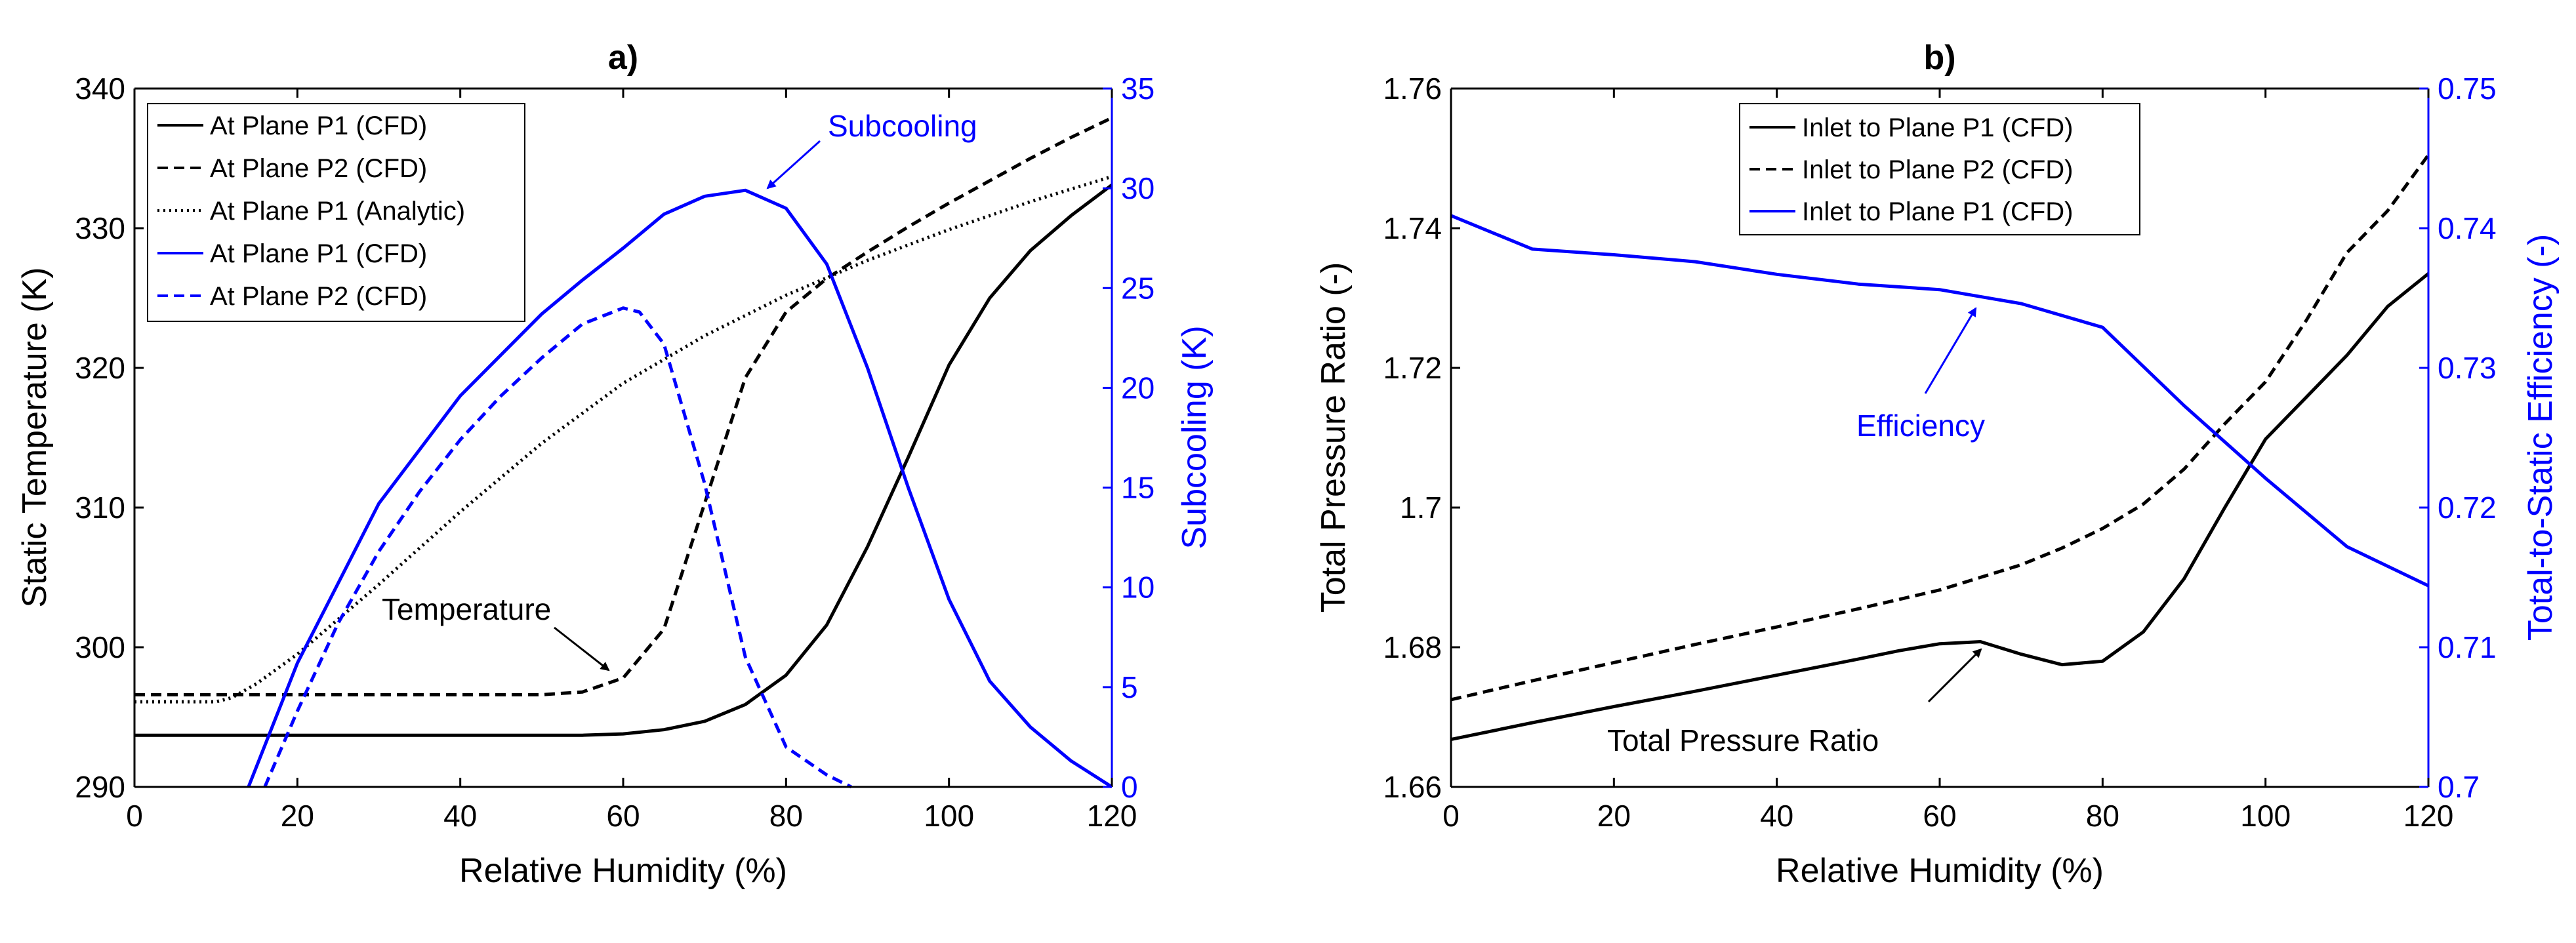 This screenshot has height=943, width=2576. I want to click on panel-b-efficiency-arrow, so click(1951, 350).